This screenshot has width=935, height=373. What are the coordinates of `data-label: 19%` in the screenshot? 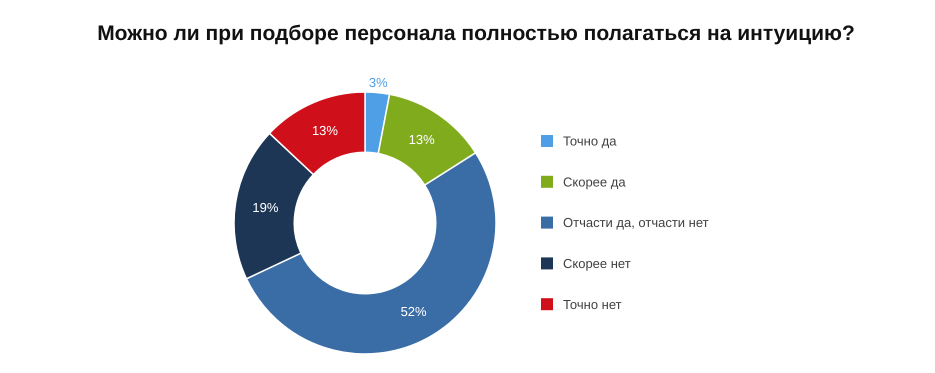 It's located at (265, 207).